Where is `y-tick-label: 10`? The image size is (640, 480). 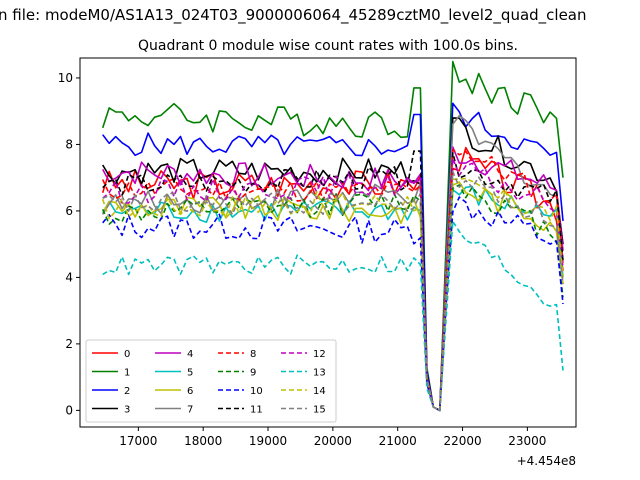
y-tick-label: 10 is located at coordinates (65, 78).